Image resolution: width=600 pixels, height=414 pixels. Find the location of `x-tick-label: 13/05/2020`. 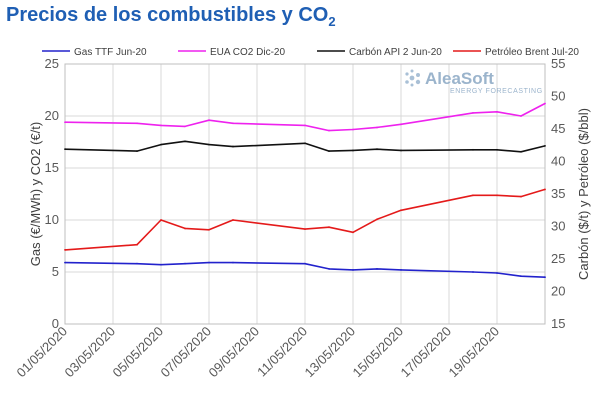

x-tick-label: 13/05/2020 is located at coordinates (329, 352).